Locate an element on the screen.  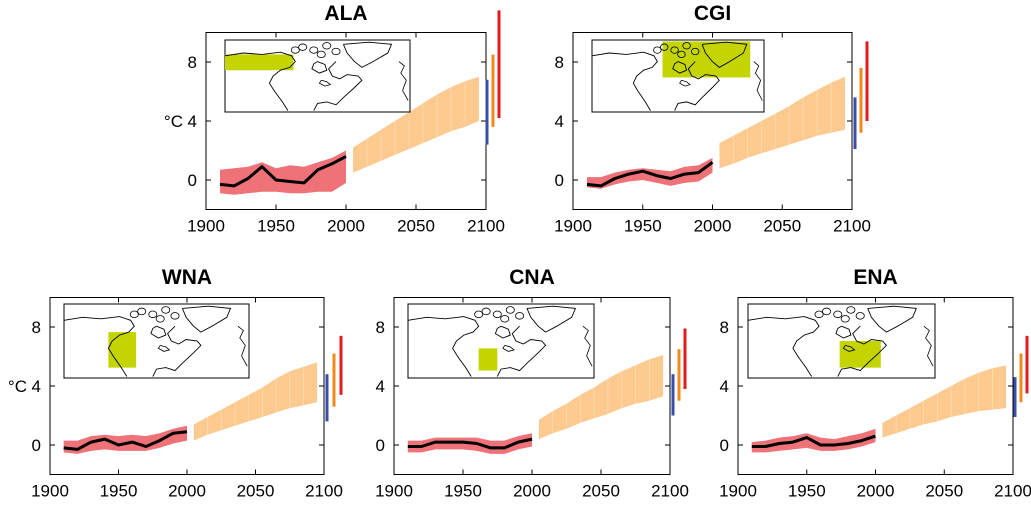
panel-ena: ENA 0 4 8 1900 1950 2000 2050 2100 is located at coordinates (875, 383).